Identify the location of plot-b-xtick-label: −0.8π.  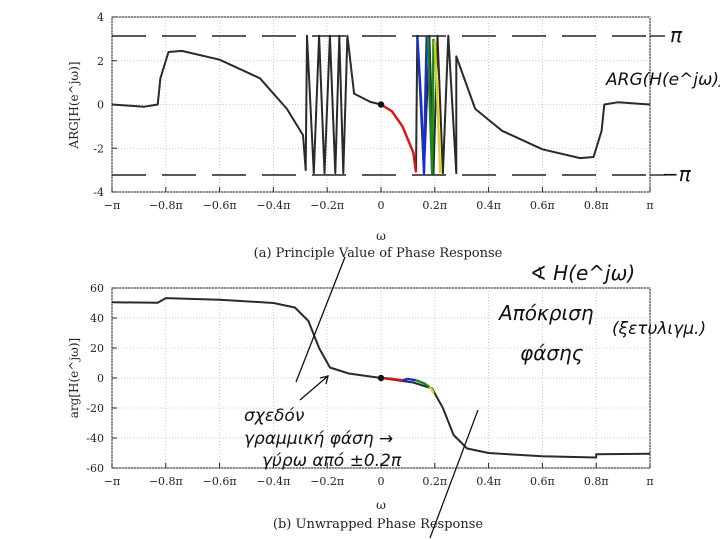
(166, 481).